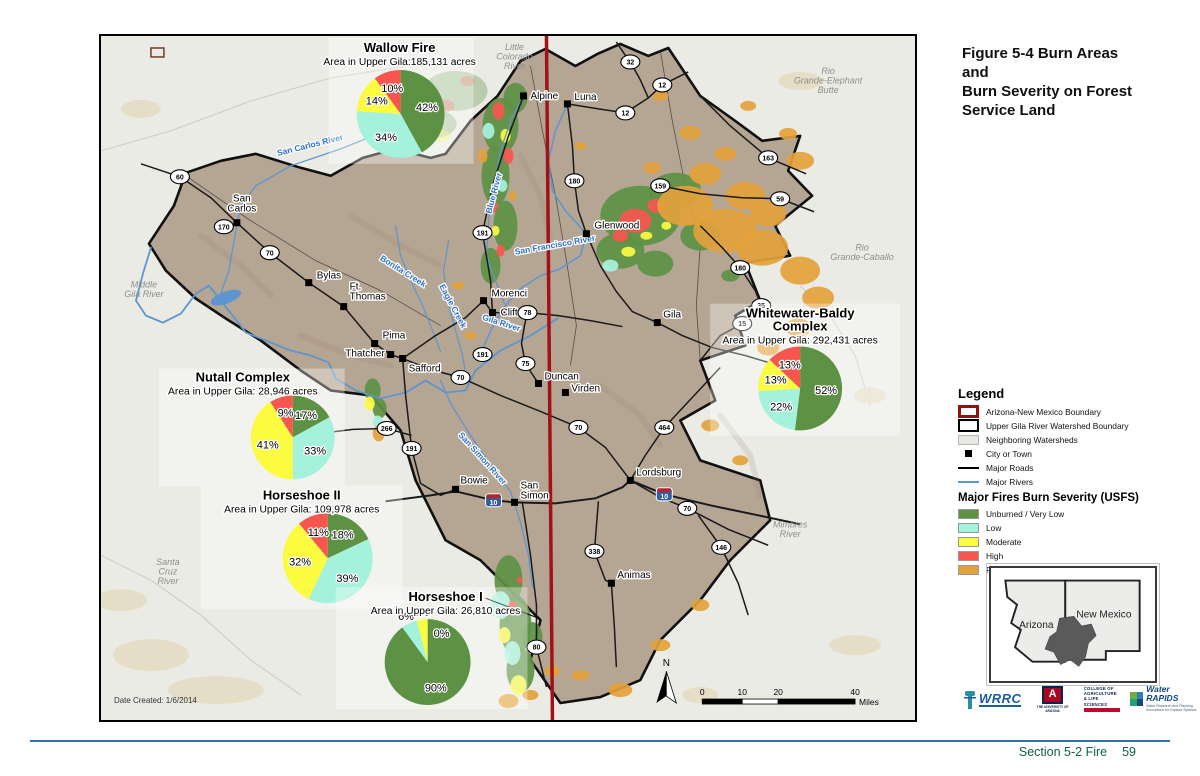 The height and width of the screenshot is (776, 1200). What do you see at coordinates (343, 536) in the screenshot?
I see `pie-slice-label: 18%` at bounding box center [343, 536].